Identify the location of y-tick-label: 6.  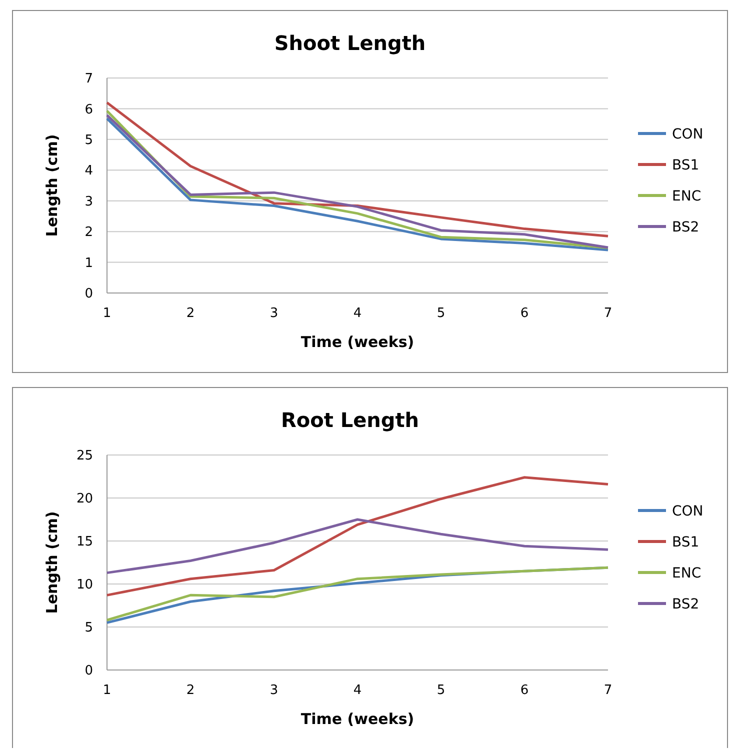
(88, 110).